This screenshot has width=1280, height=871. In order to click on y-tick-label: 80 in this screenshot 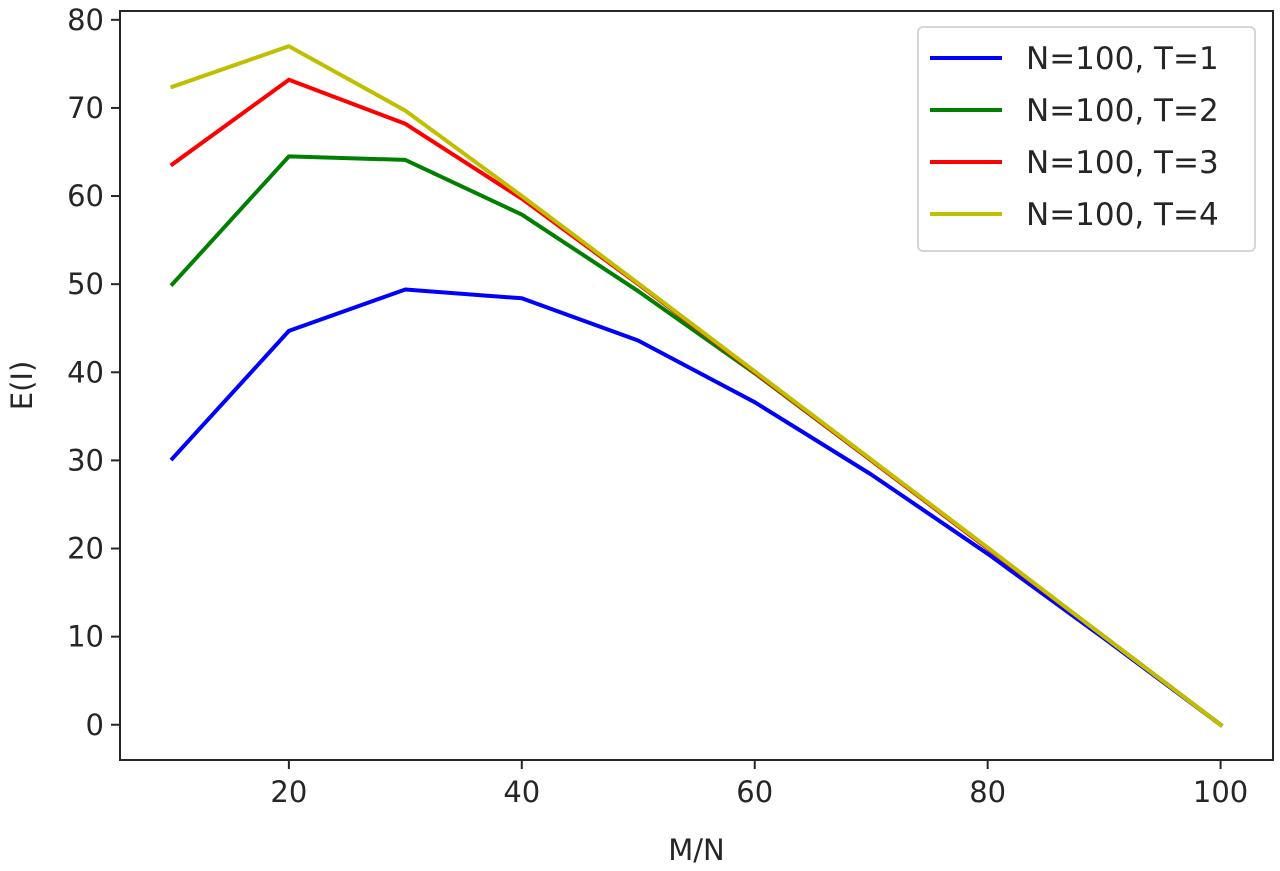, I will do `click(85, 20)`.